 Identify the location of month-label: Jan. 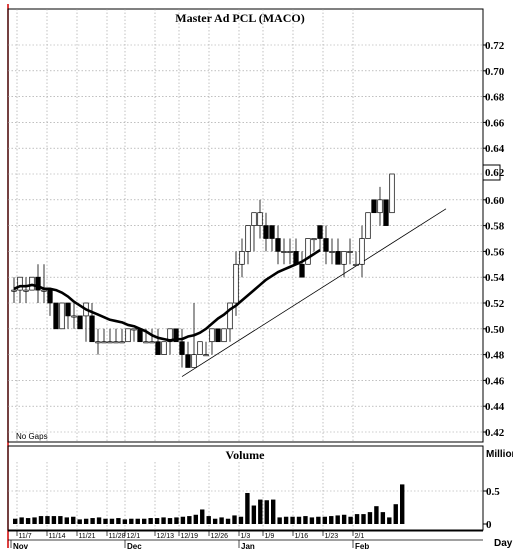
(248, 546).